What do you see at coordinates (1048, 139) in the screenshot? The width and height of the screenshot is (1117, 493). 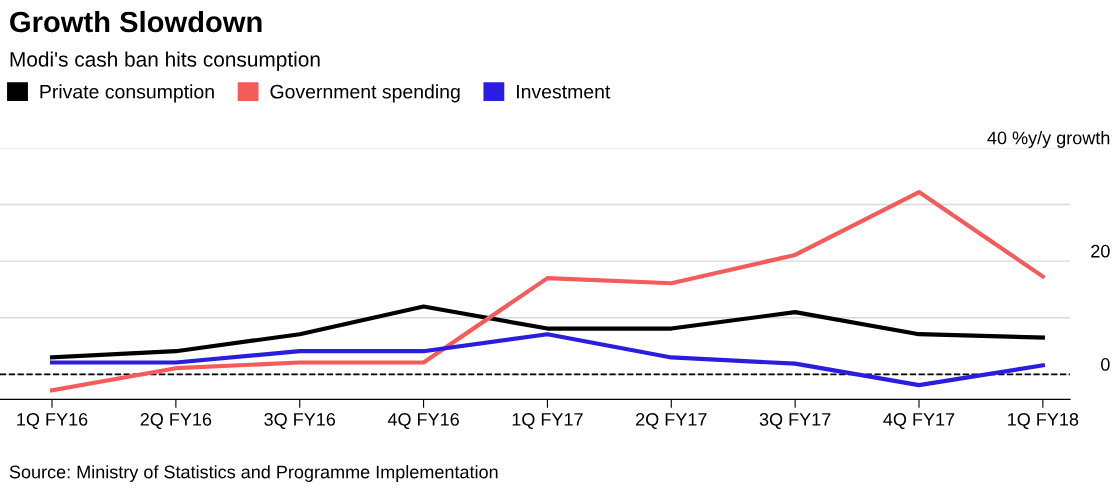 I see `y-tick-label: 40 %y/y growth` at bounding box center [1048, 139].